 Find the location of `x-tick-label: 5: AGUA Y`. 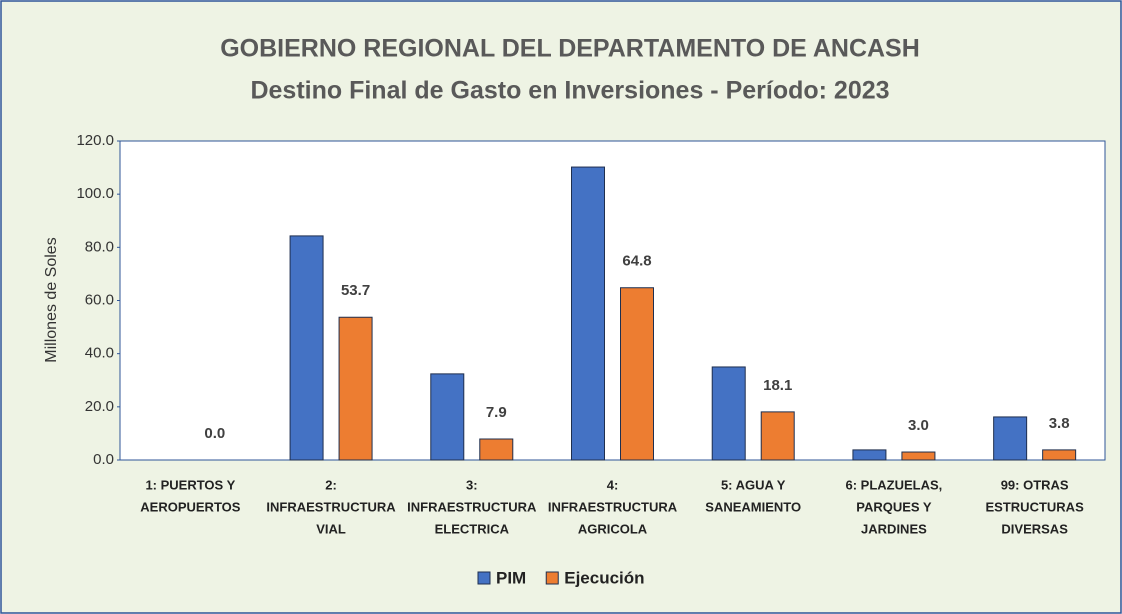

x-tick-label: 5: AGUA Y is located at coordinates (753, 484).